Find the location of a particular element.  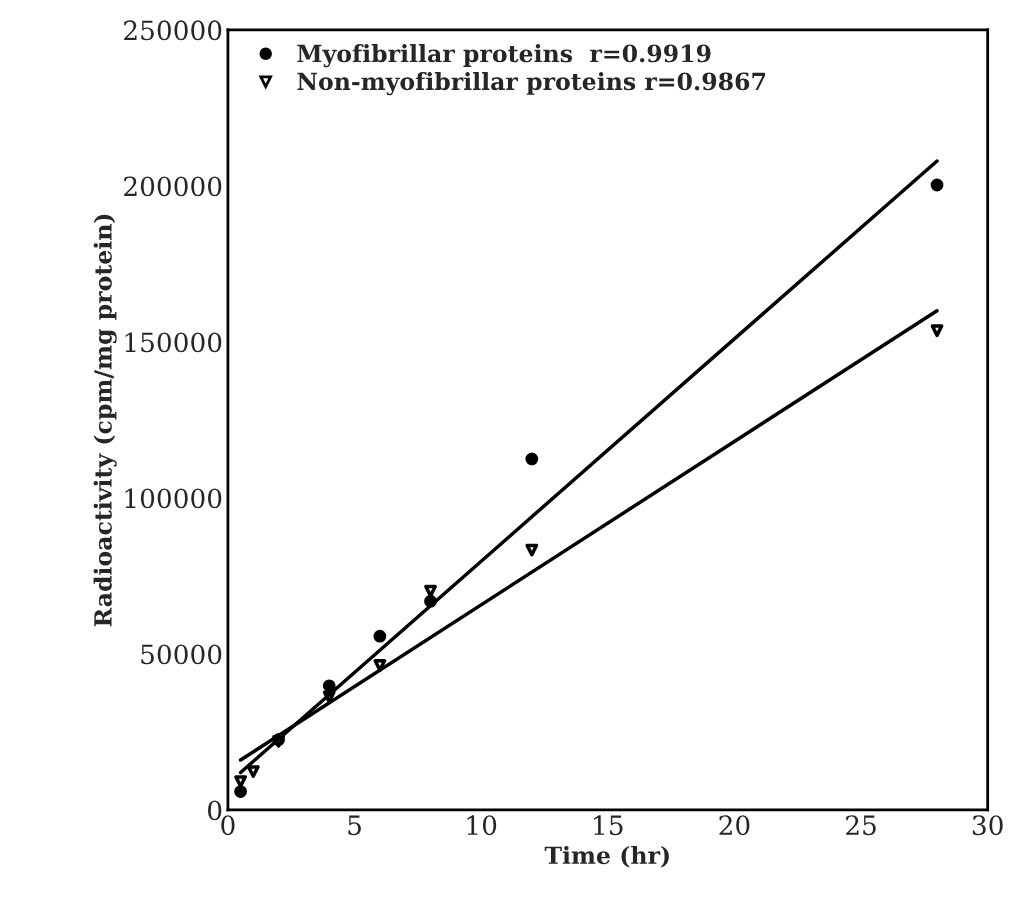

x-tick-label: 25 is located at coordinates (861, 825).